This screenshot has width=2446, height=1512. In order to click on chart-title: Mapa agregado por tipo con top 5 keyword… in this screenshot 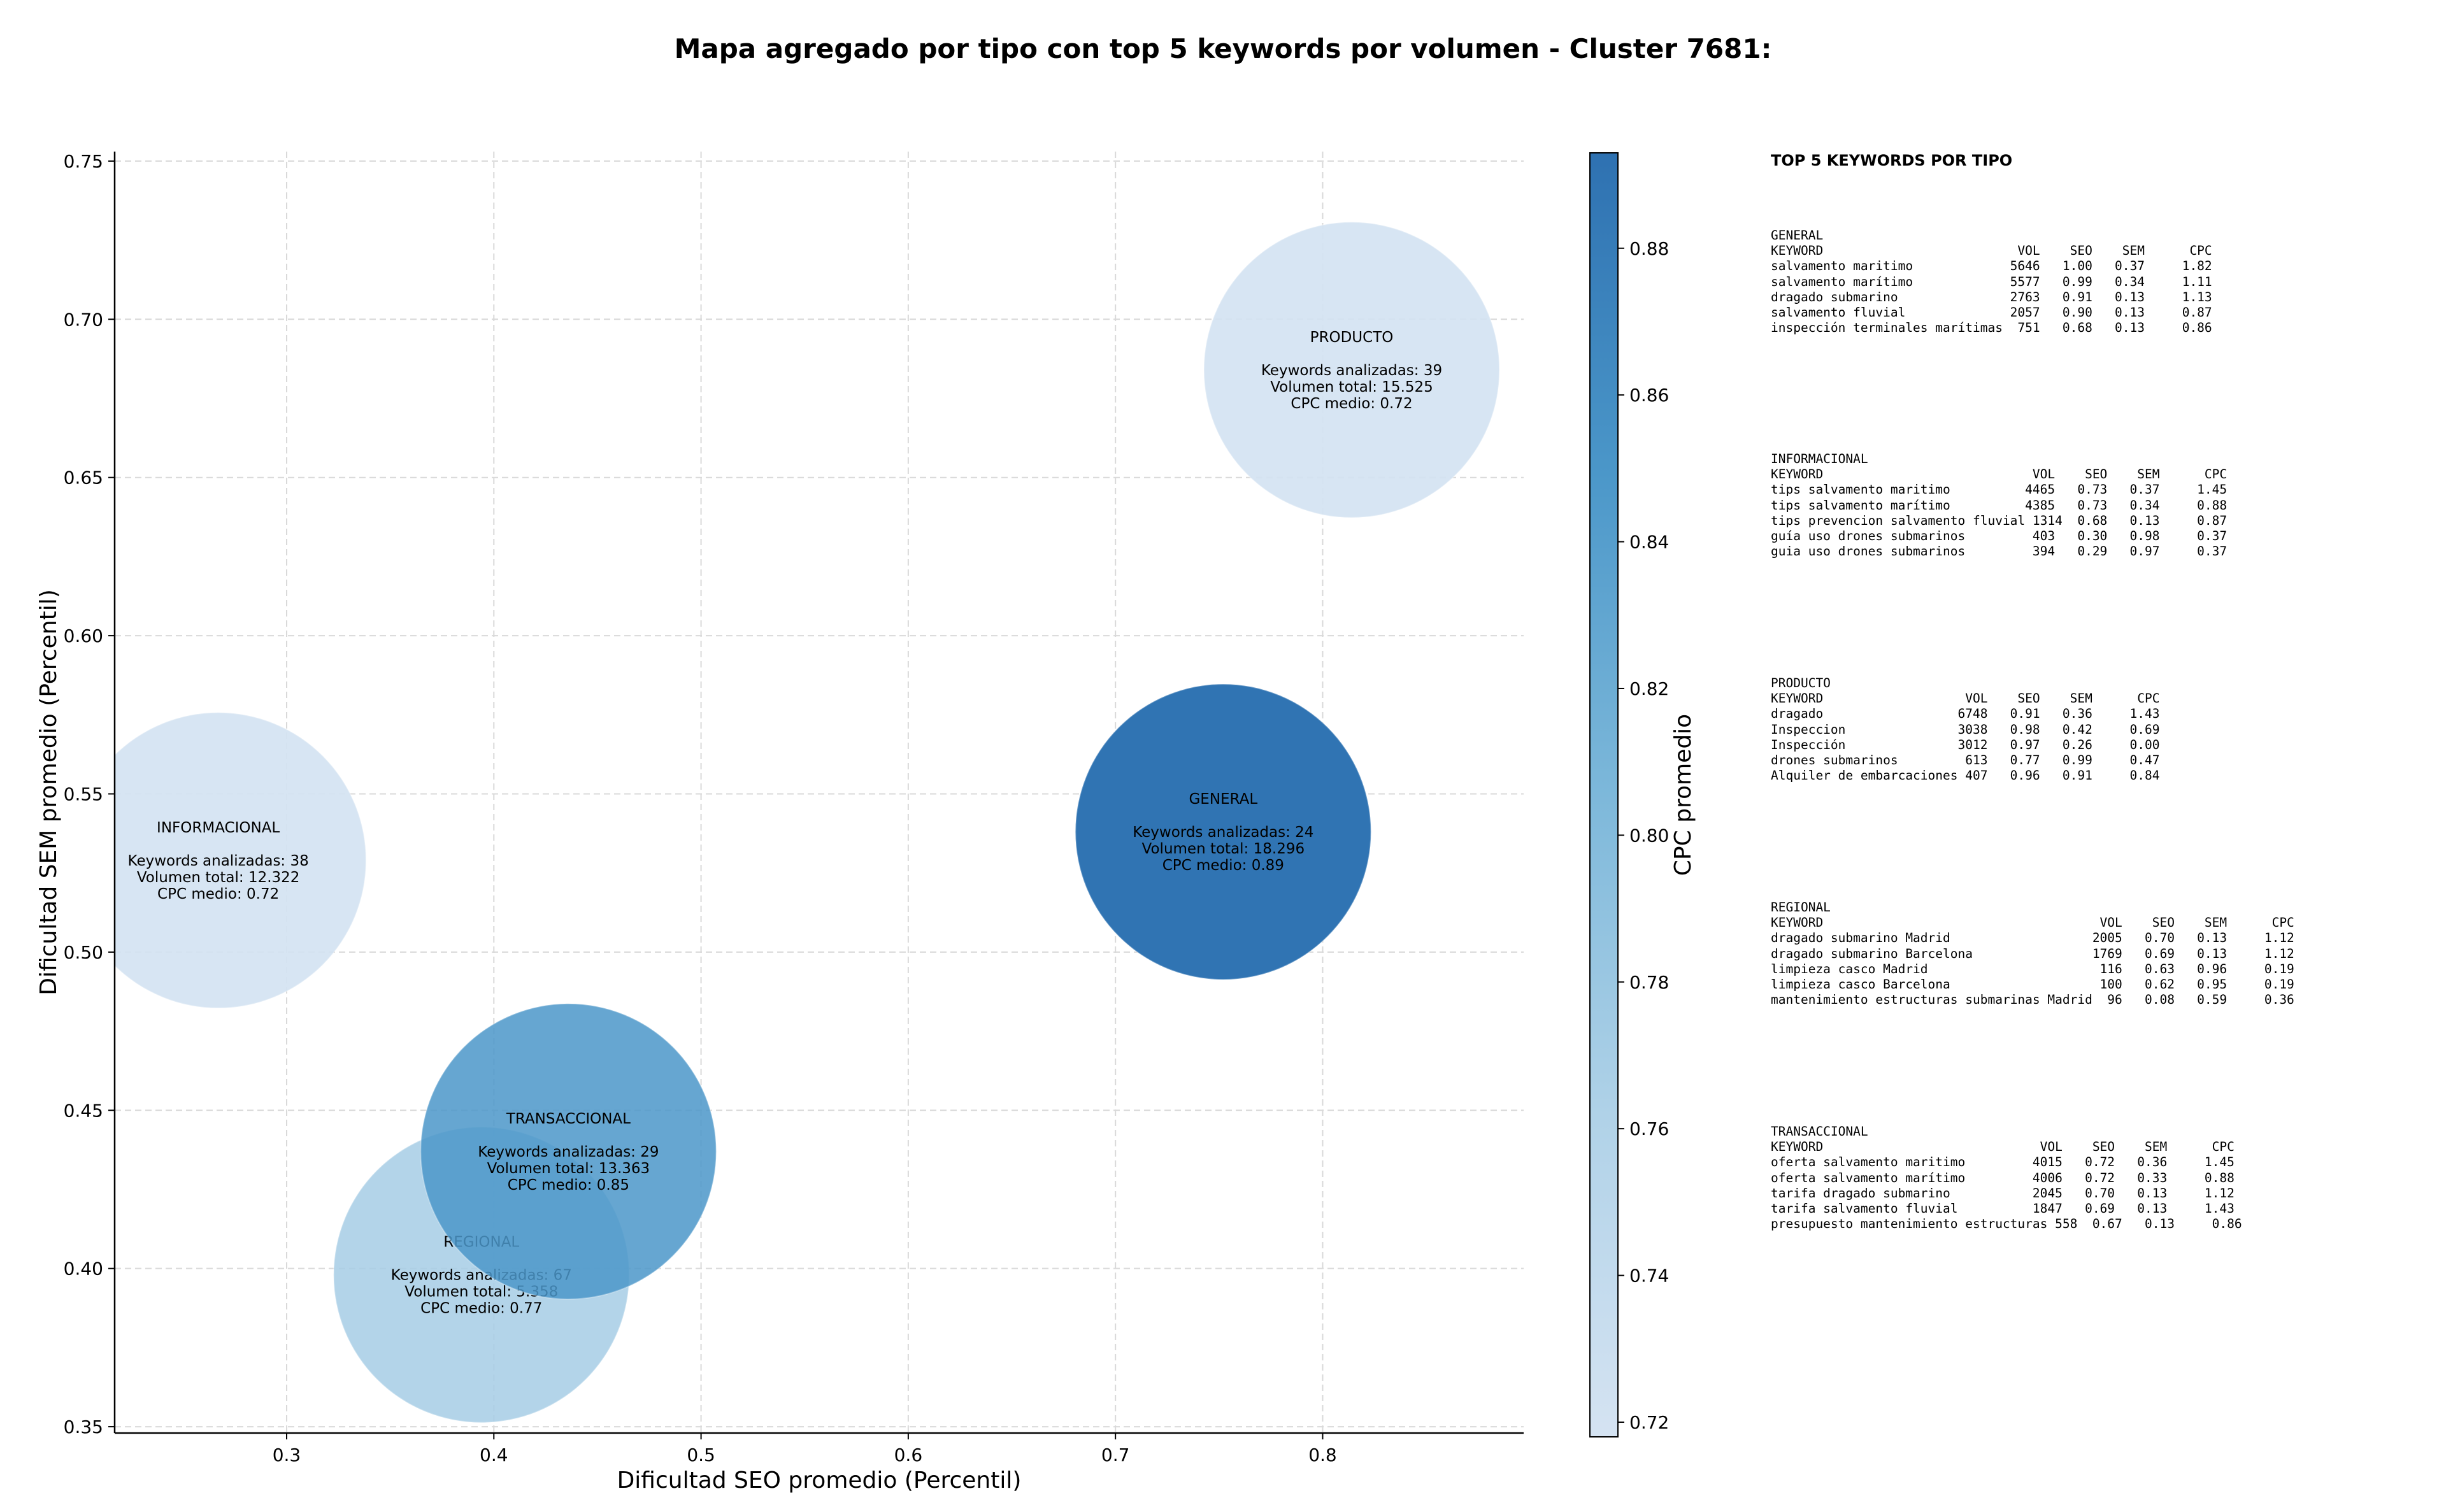, I will do `click(1223, 48)`.